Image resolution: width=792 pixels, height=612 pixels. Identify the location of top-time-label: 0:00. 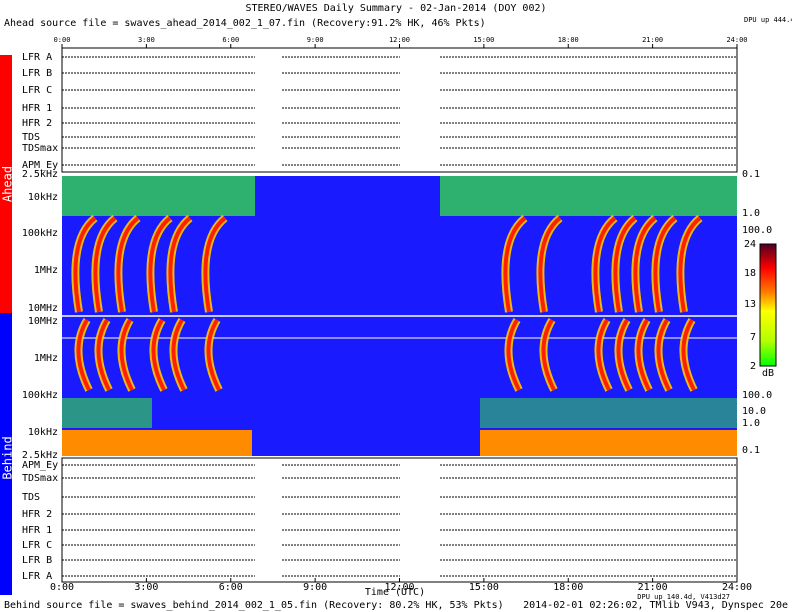
(62, 40).